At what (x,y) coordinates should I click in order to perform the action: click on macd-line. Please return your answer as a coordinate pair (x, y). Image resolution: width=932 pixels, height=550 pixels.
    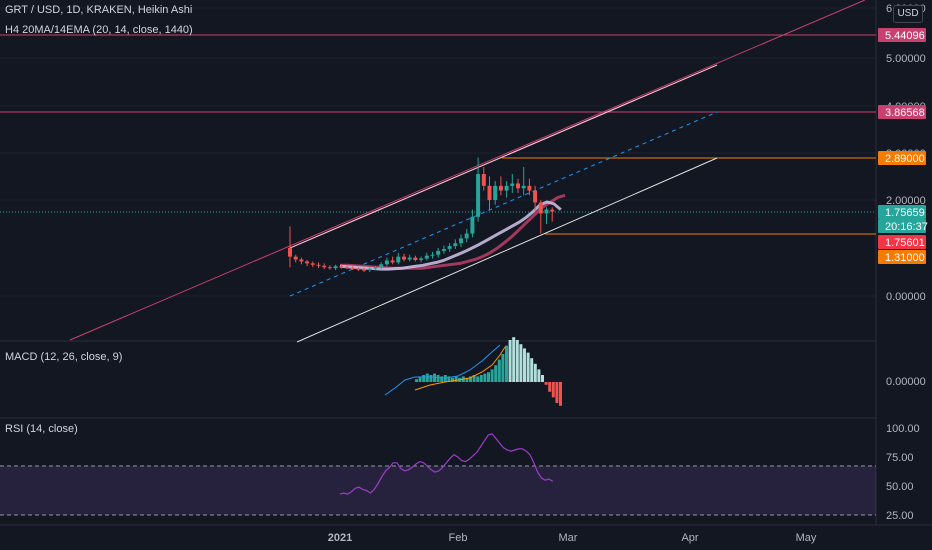
    Looking at the image, I should click on (442, 370).